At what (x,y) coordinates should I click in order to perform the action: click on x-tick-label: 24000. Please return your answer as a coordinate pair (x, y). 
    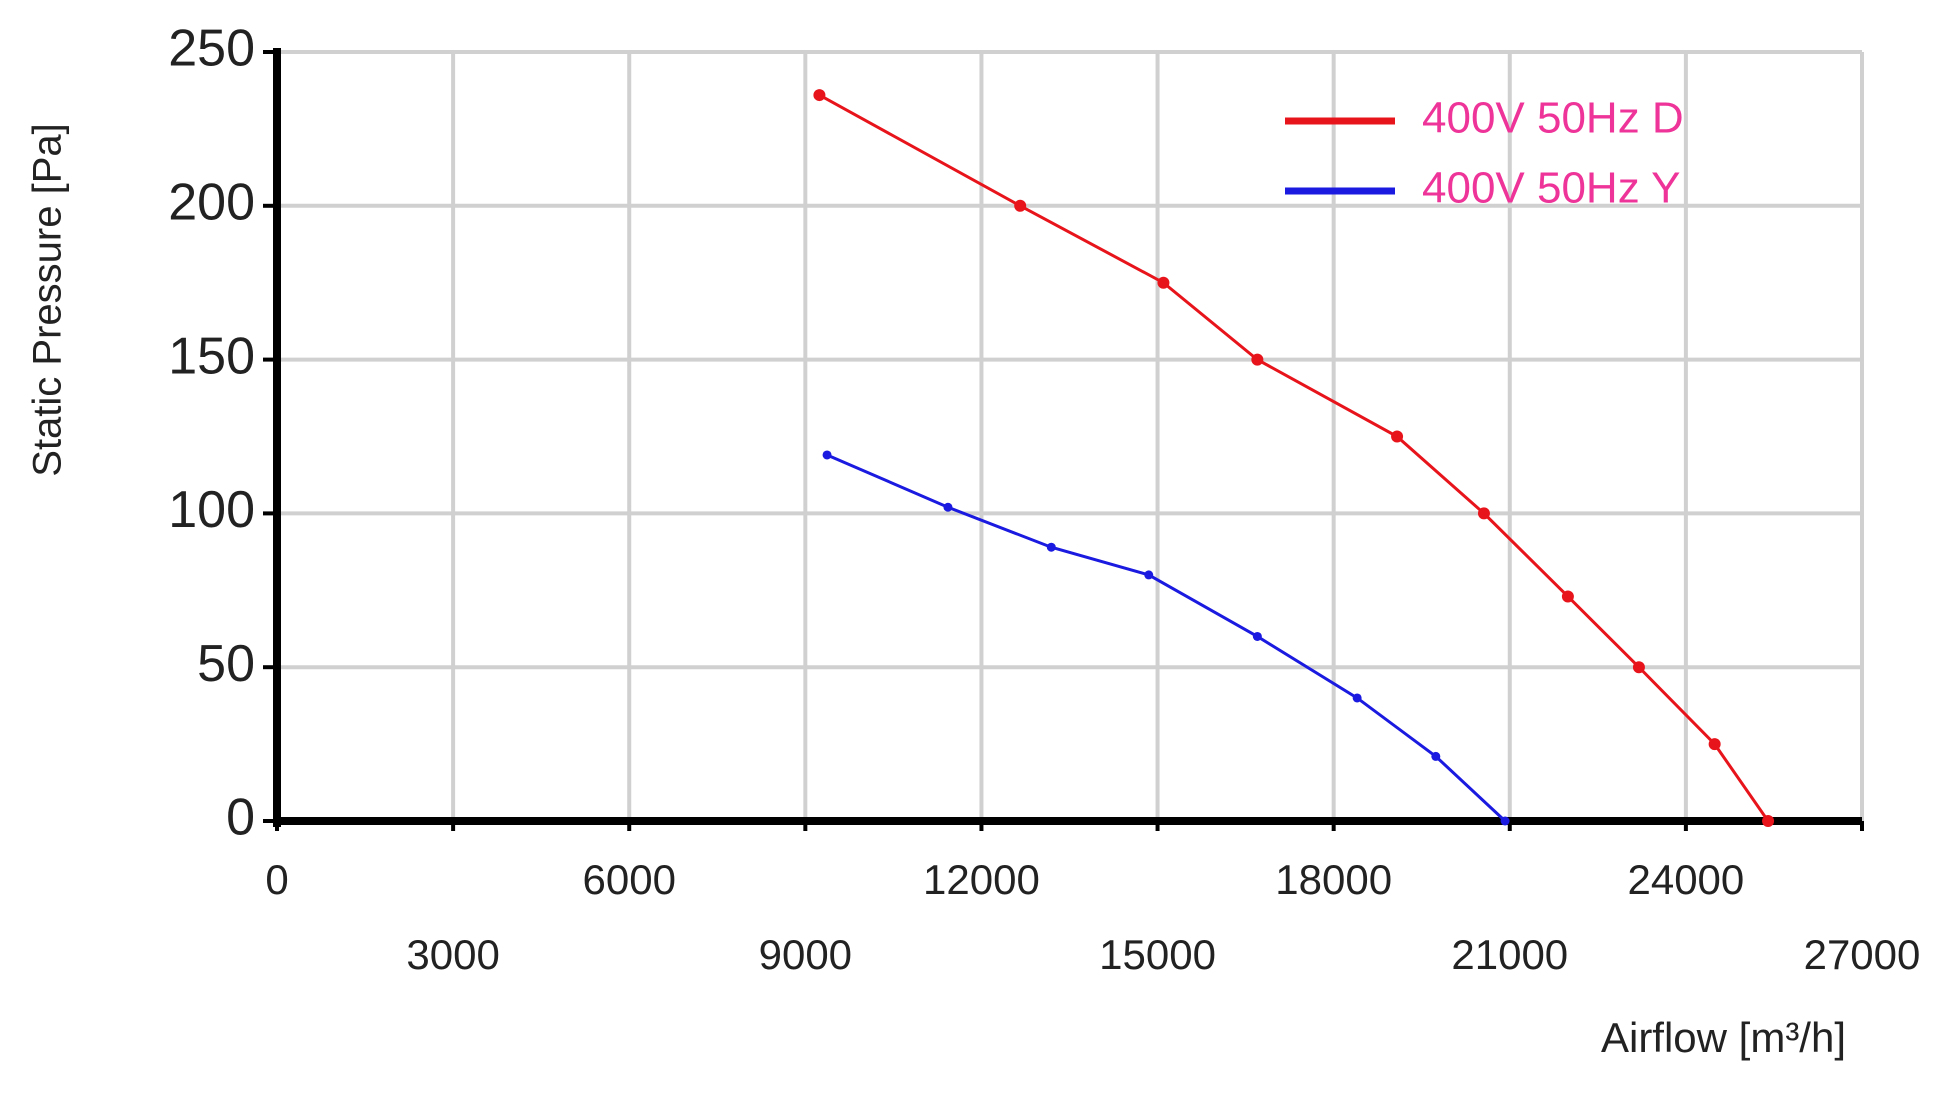
    Looking at the image, I should click on (1685, 879).